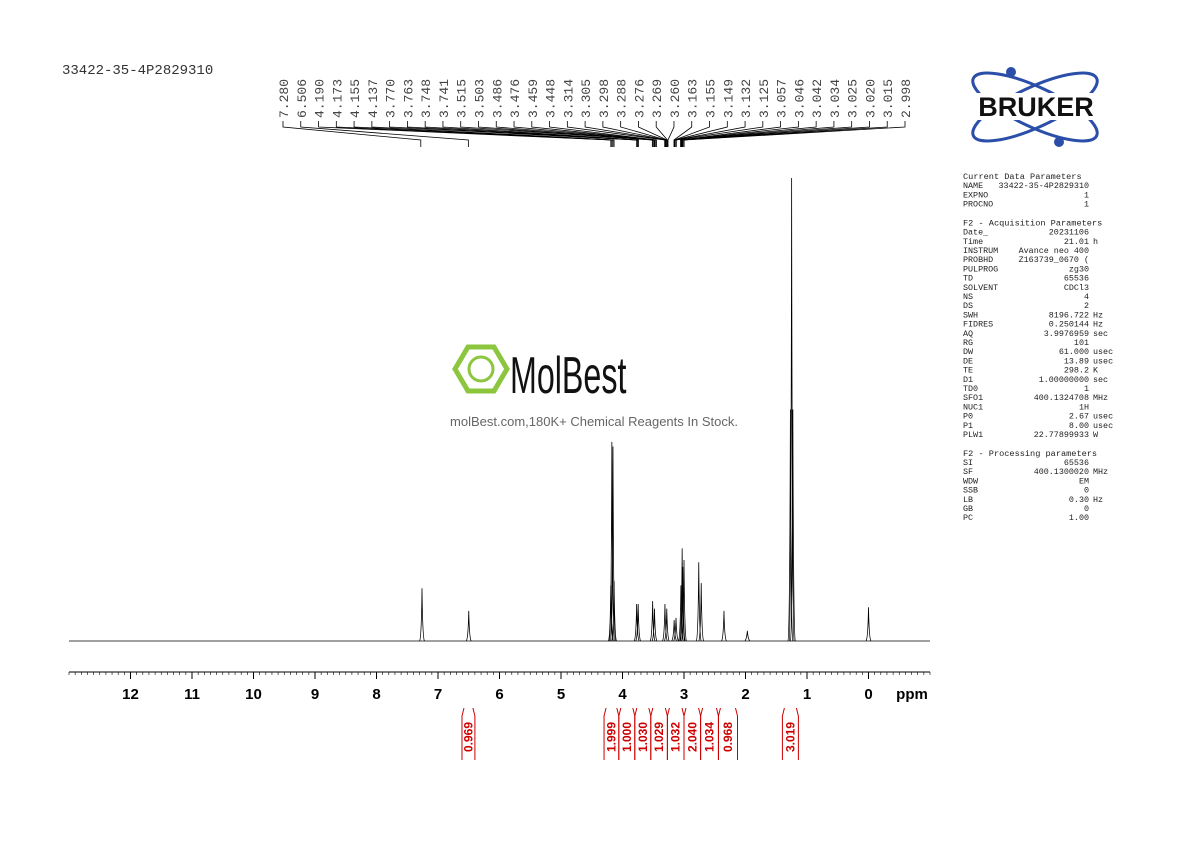  I want to click on parameter-value: 2, so click(1086, 306).